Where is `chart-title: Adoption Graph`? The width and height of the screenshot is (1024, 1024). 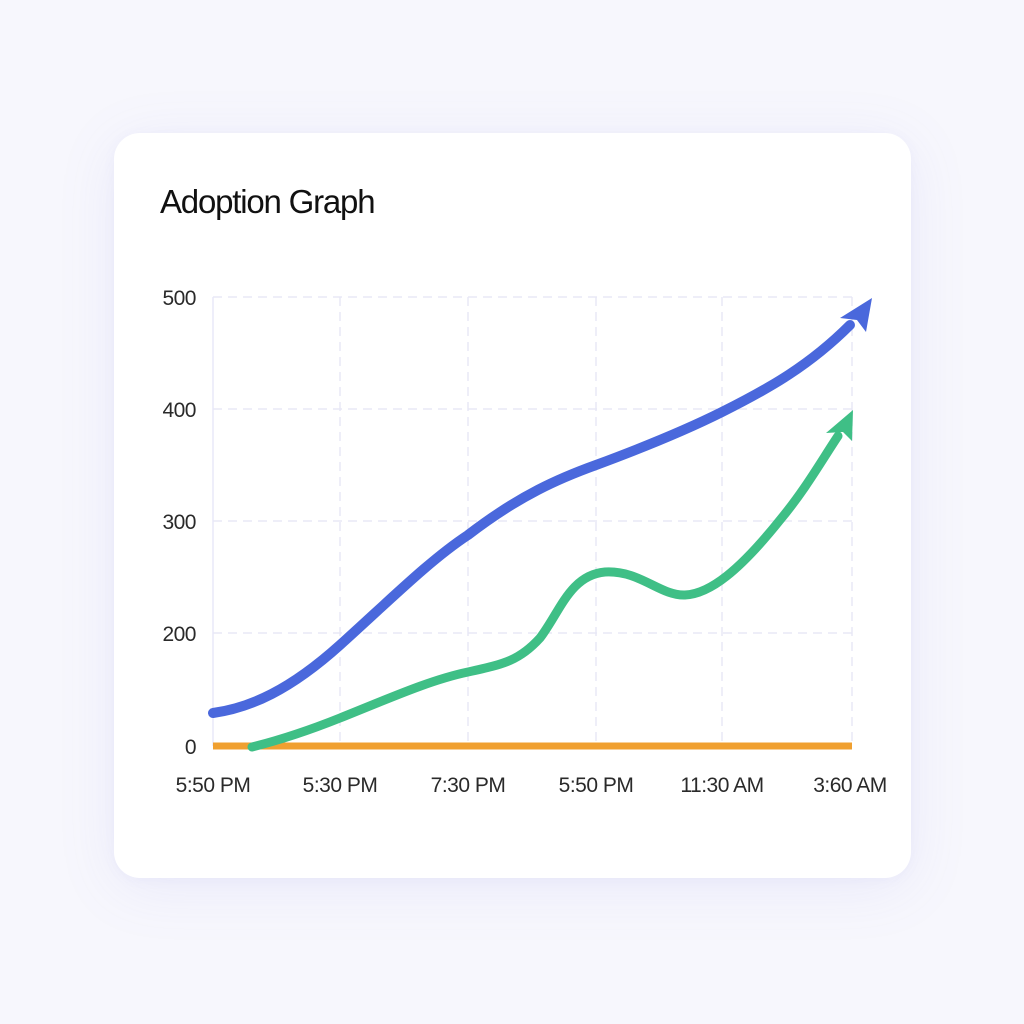
chart-title: Adoption Graph is located at coordinates (268, 201).